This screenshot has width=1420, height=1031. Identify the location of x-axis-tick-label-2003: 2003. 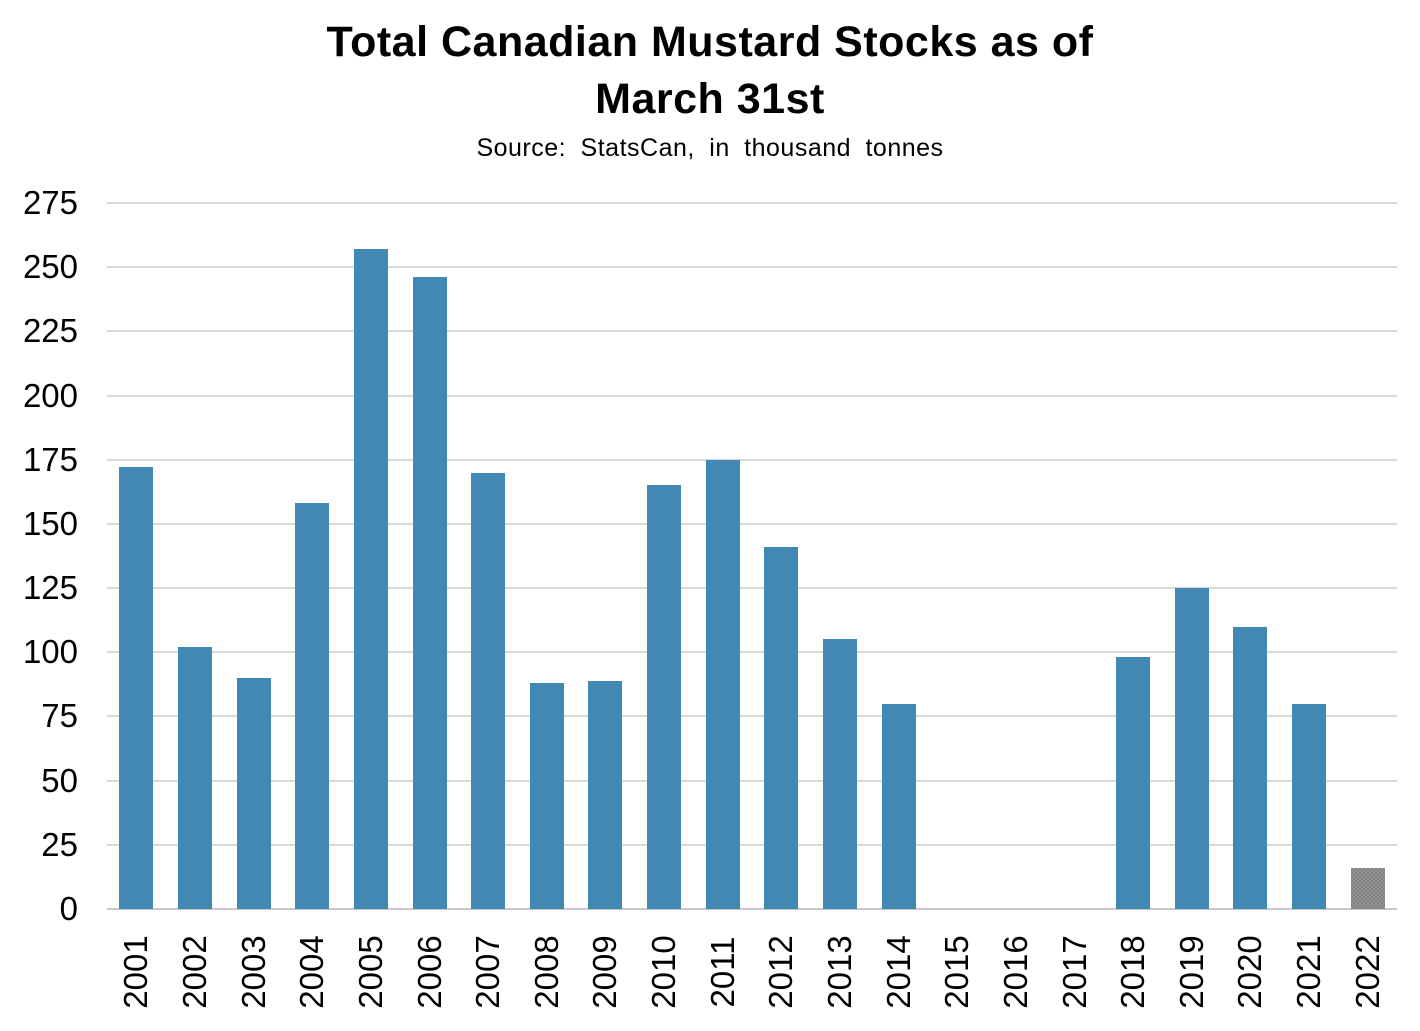
(253, 972).